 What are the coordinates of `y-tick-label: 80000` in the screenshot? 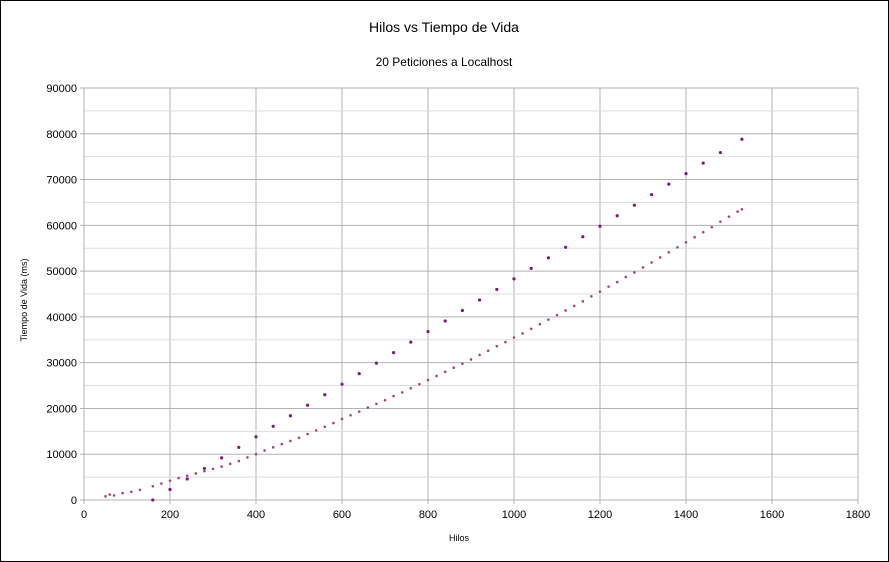 It's located at (61, 135).